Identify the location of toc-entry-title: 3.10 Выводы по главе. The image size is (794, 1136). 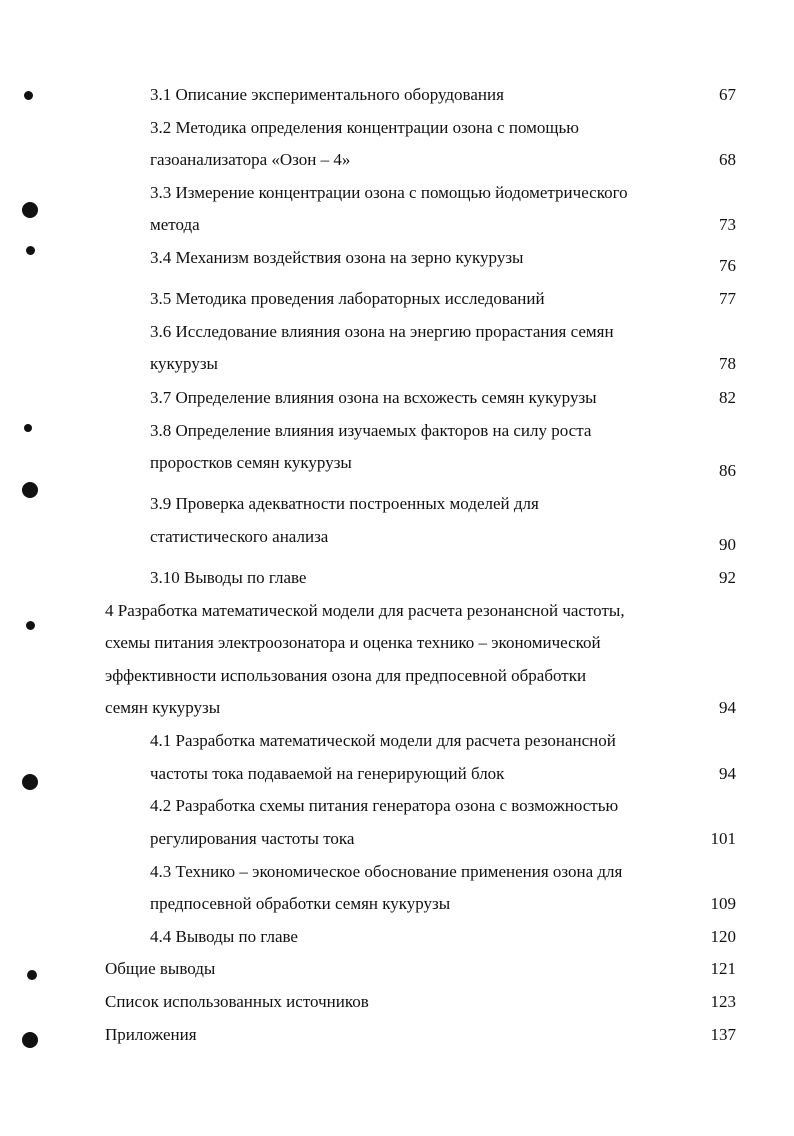
(228, 577).